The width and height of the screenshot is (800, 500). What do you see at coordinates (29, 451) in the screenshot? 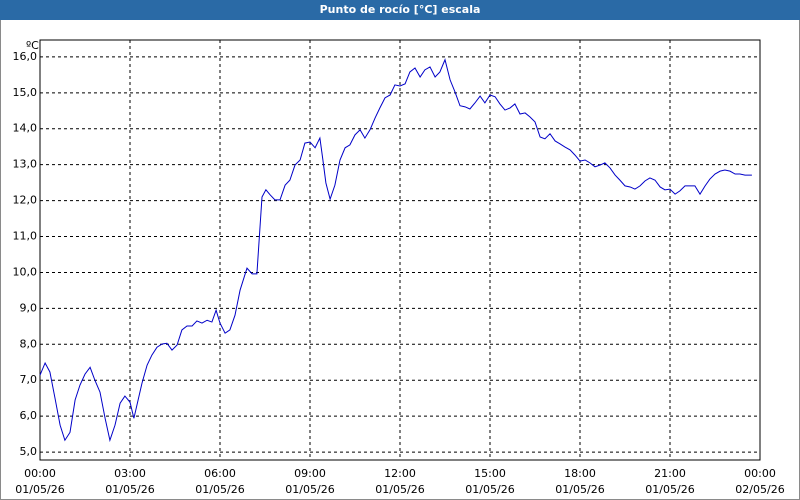
I see `y-tick-label: 5,0` at bounding box center [29, 451].